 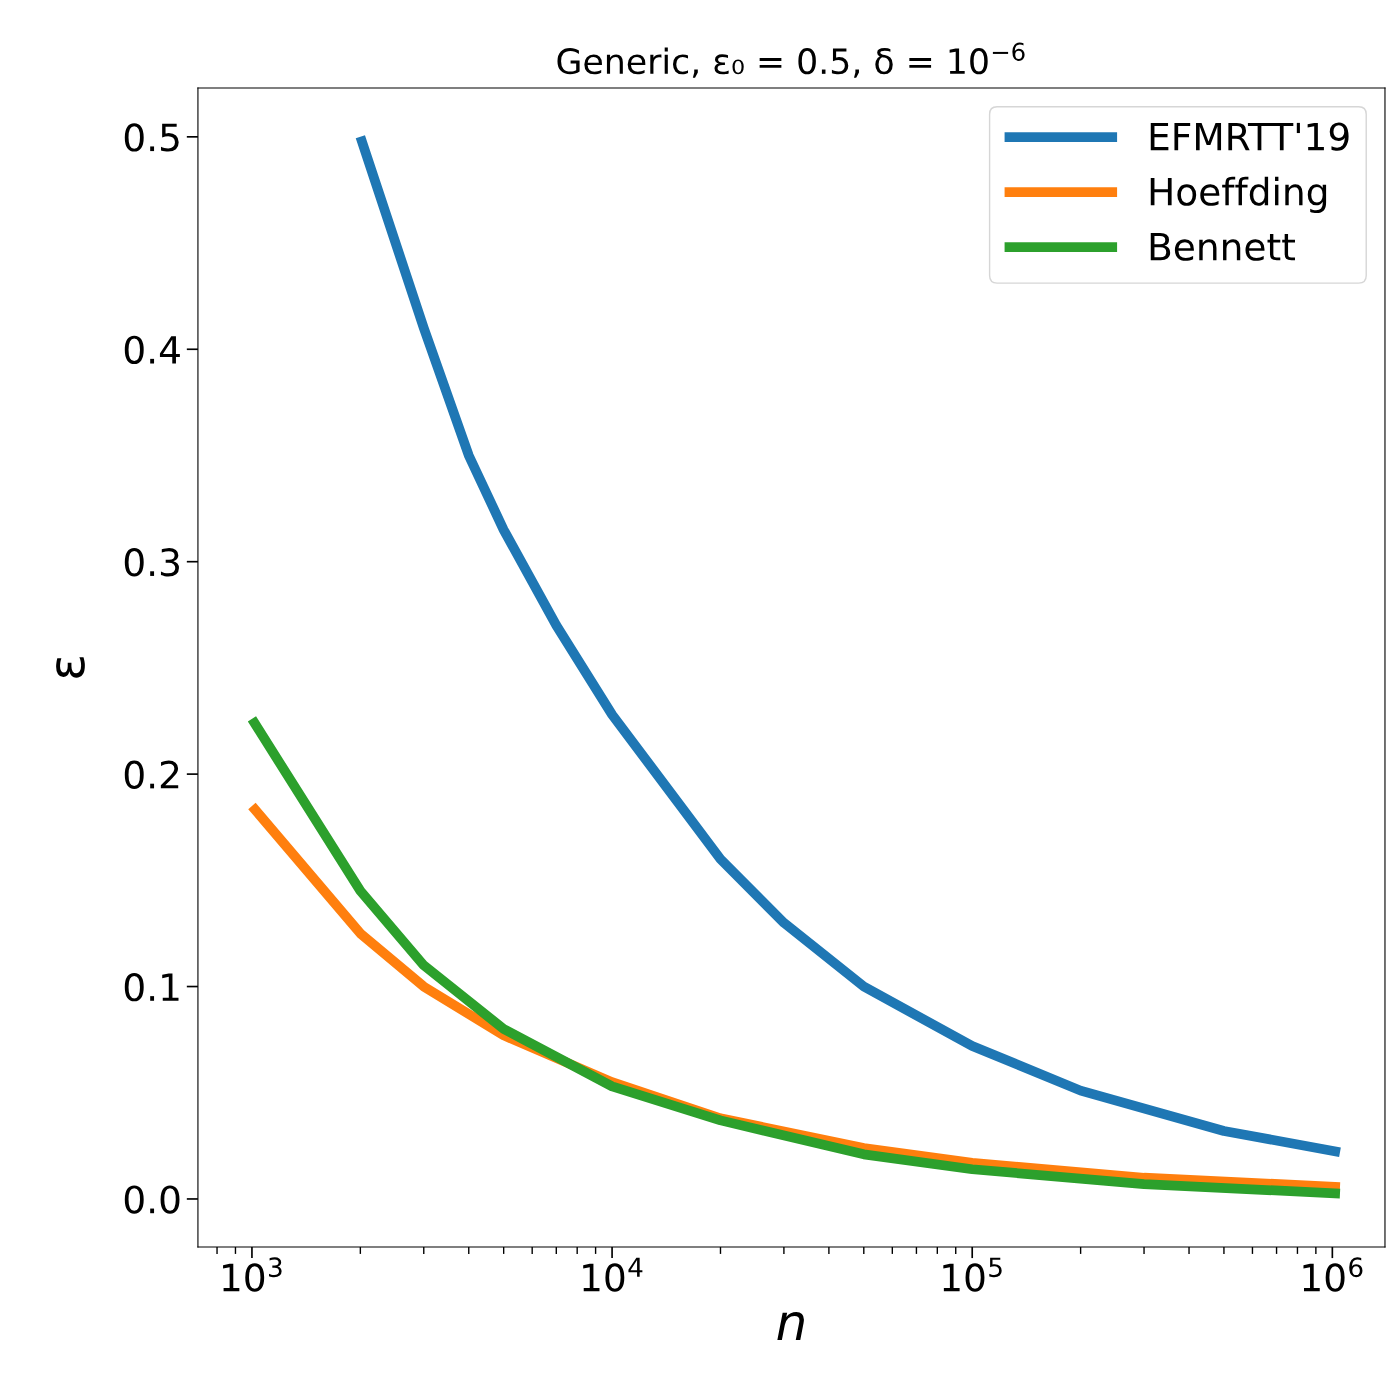 I want to click on x-tick-label: 10$^{6}$, so click(x=1333, y=1274).